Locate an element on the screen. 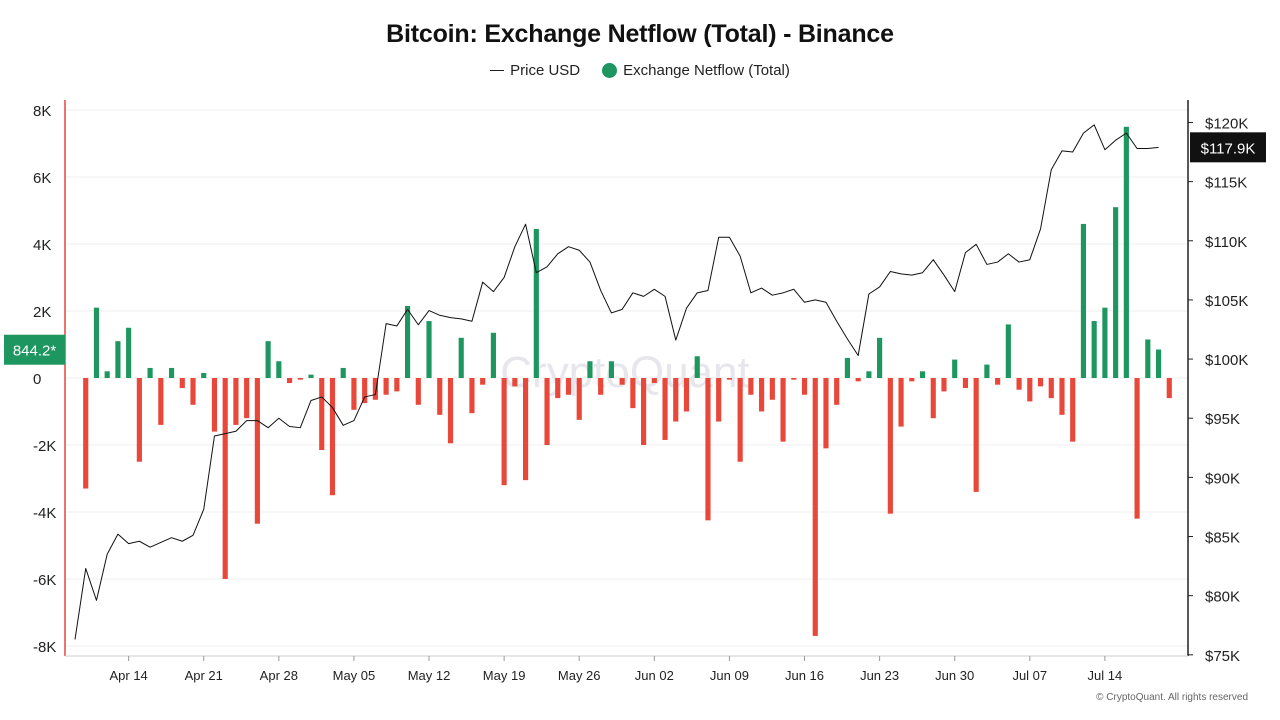  x-axis-tick-label: May 26 is located at coordinates (579, 675).